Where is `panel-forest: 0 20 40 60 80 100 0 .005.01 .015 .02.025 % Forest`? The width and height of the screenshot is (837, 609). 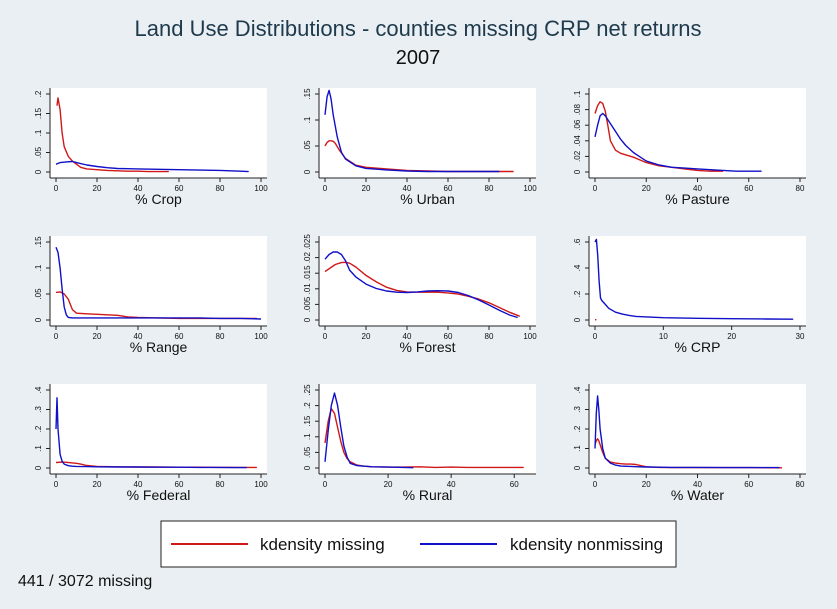
panel-forest: 0 20 40 60 80 100 0 .005.01 .015 .02.025 % Forest is located at coordinates (420, 294).